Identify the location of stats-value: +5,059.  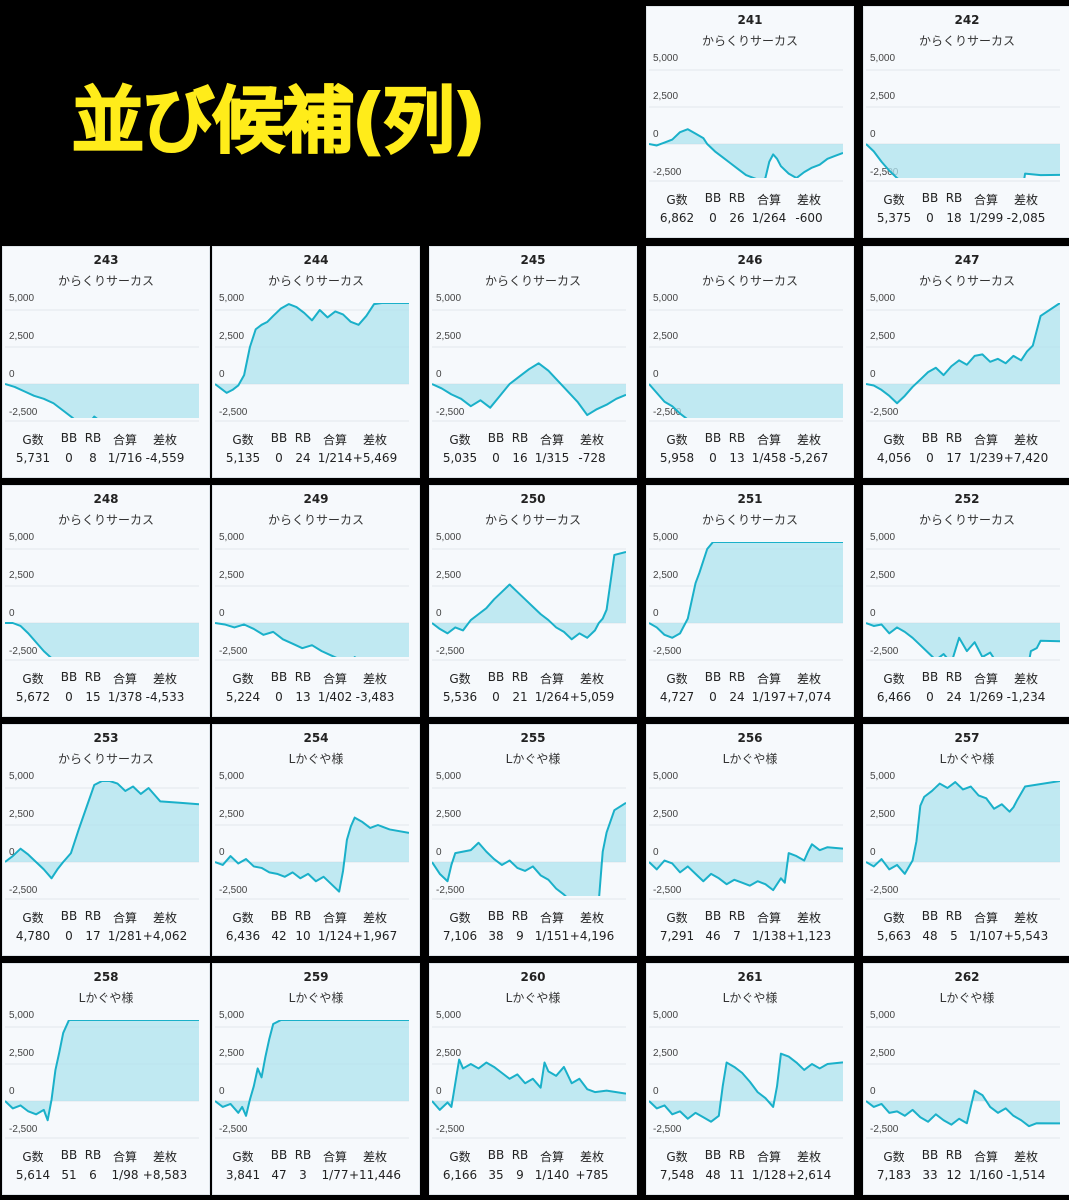
(592, 697).